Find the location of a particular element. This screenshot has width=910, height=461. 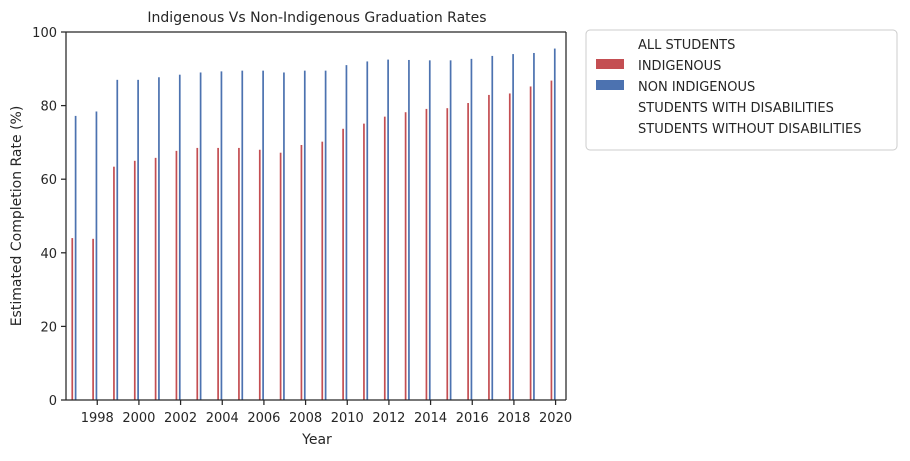

bar-indigenous-1999 is located at coordinates (114, 283).